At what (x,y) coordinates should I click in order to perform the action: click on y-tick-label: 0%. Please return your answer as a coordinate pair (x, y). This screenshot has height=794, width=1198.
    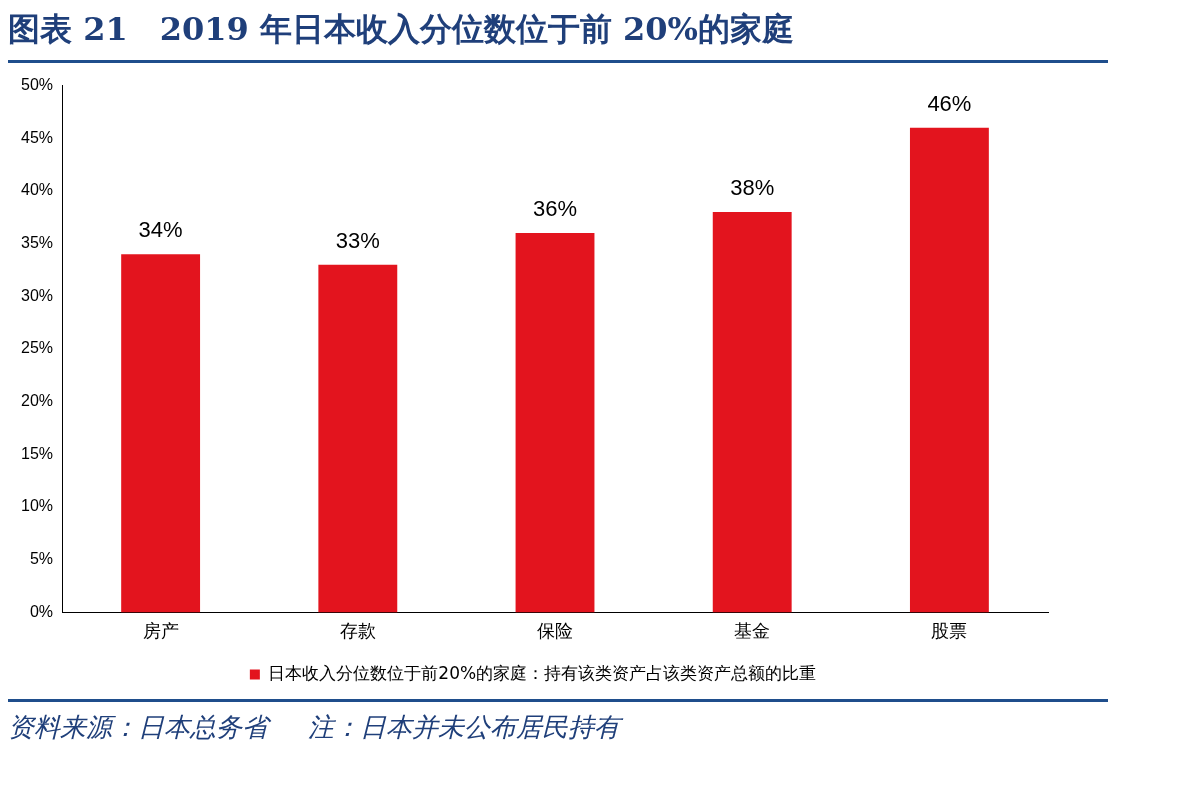
    Looking at the image, I should click on (41, 611).